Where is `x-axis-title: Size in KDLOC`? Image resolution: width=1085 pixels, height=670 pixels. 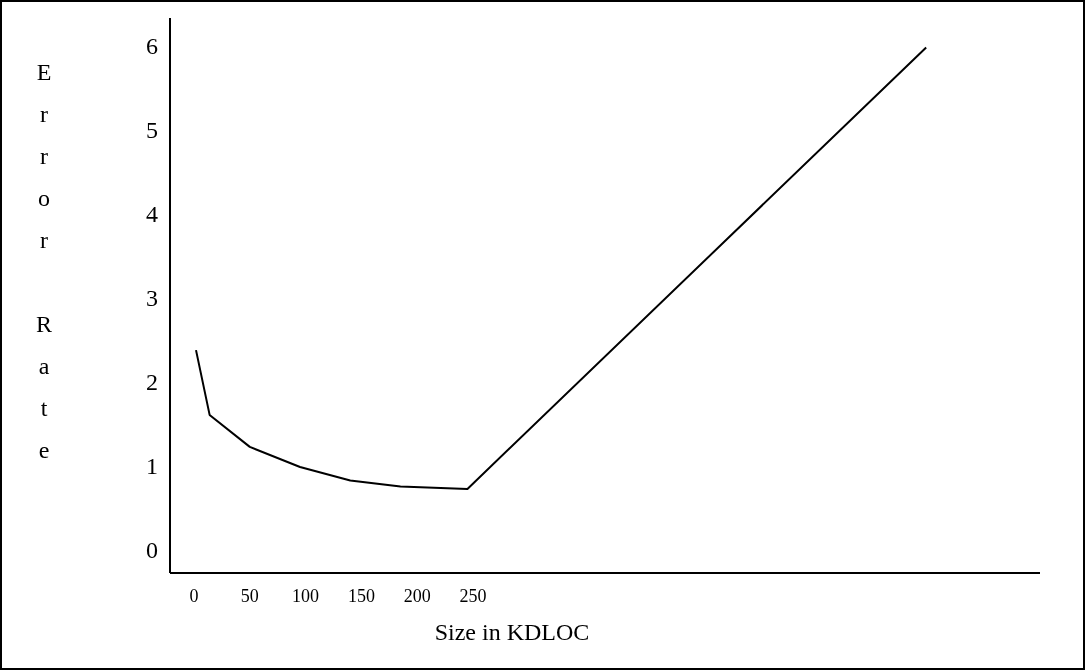
x-axis-title: Size in KDLOC is located at coordinates (512, 632).